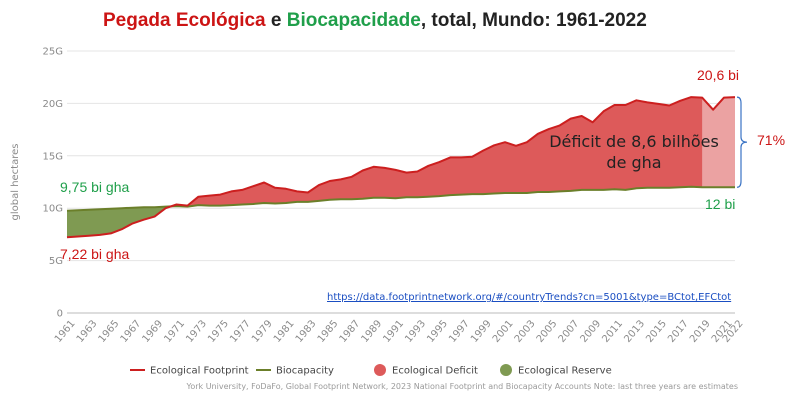  I want to click on title-connector: e, so click(276, 20).